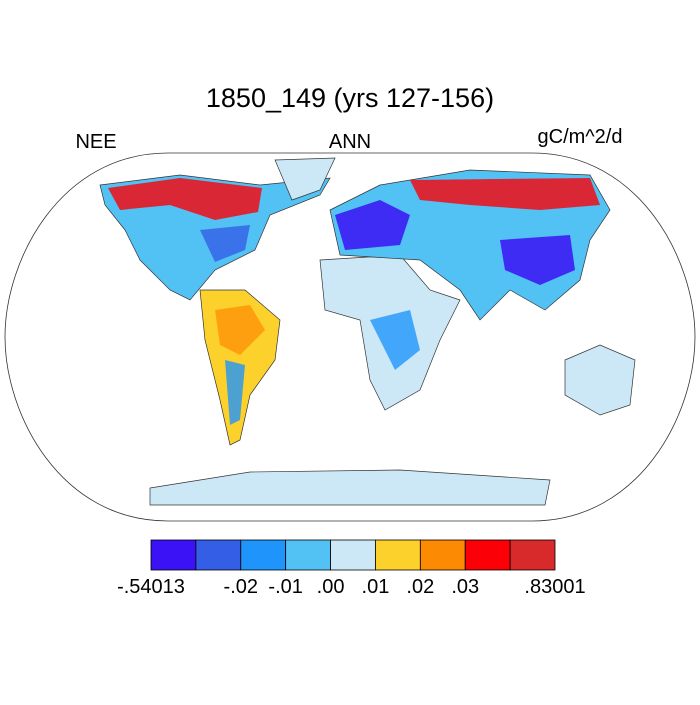  I want to click on colorbar-label: .00, so click(331, 587).